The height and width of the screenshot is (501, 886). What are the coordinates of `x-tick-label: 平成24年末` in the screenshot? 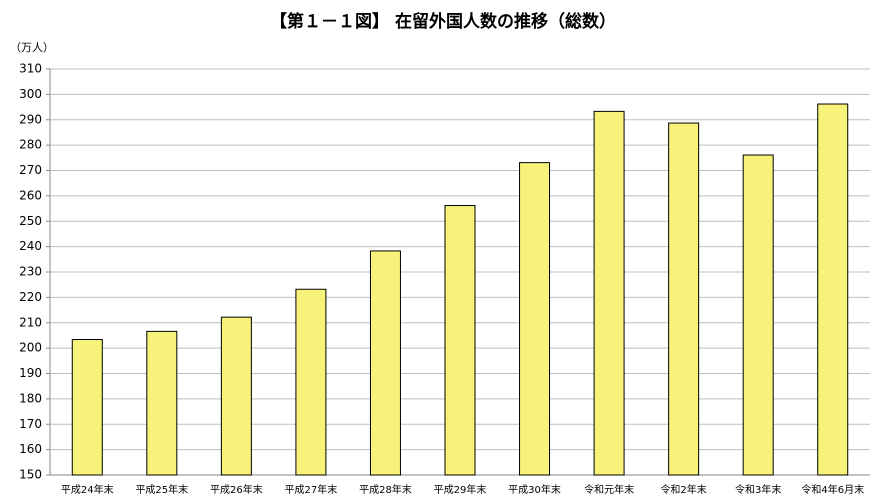 It's located at (87, 489).